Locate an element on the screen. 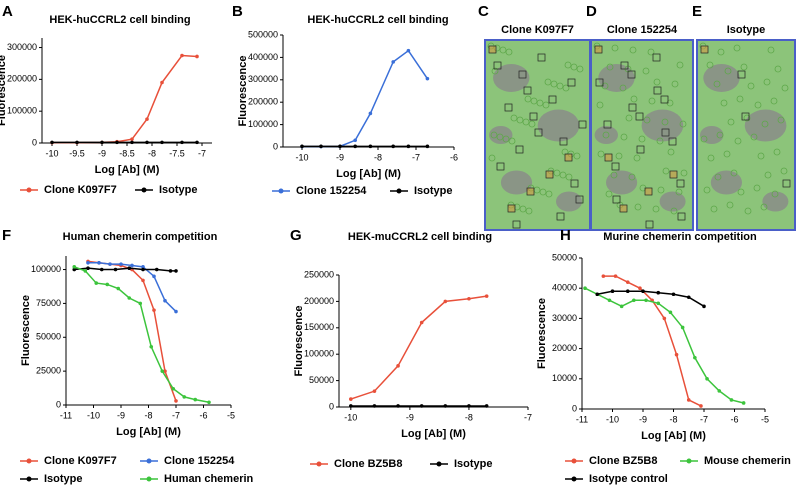  chart-title: Murine chemerin competition is located at coordinates (680, 237).